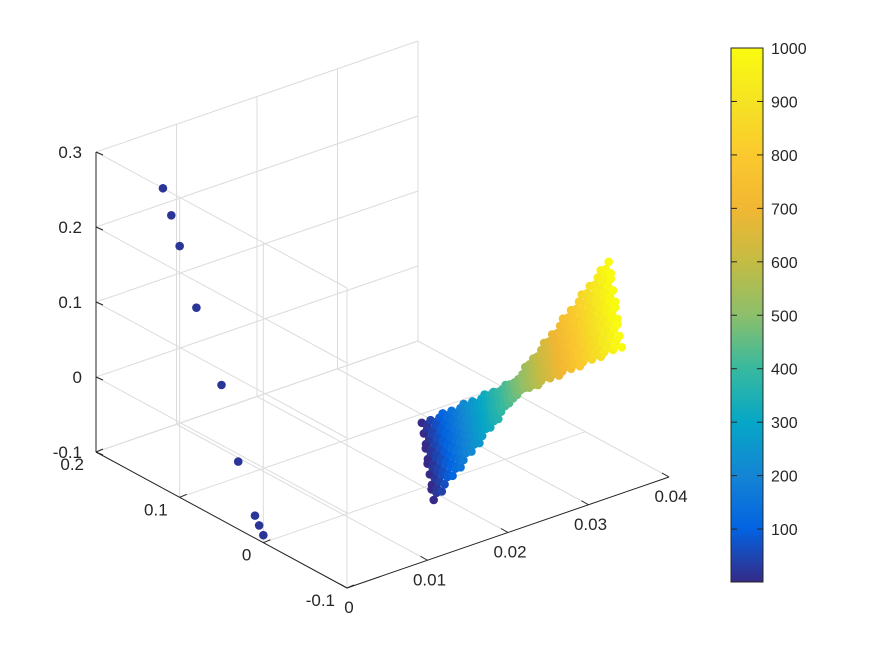 The height and width of the screenshot is (656, 875). What do you see at coordinates (784, 530) in the screenshot?
I see `colorbar-tick-label: 100` at bounding box center [784, 530].